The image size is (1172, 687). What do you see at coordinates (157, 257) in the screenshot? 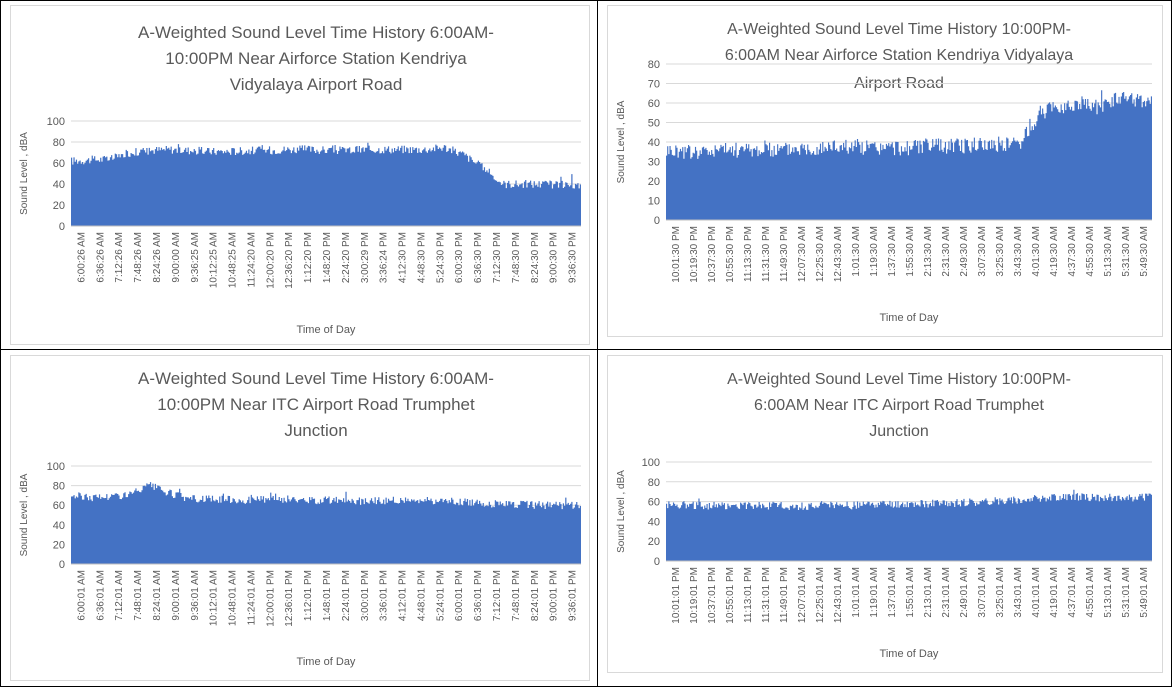
I see `x-tick-label: 8:24:26 AM` at bounding box center [157, 257].